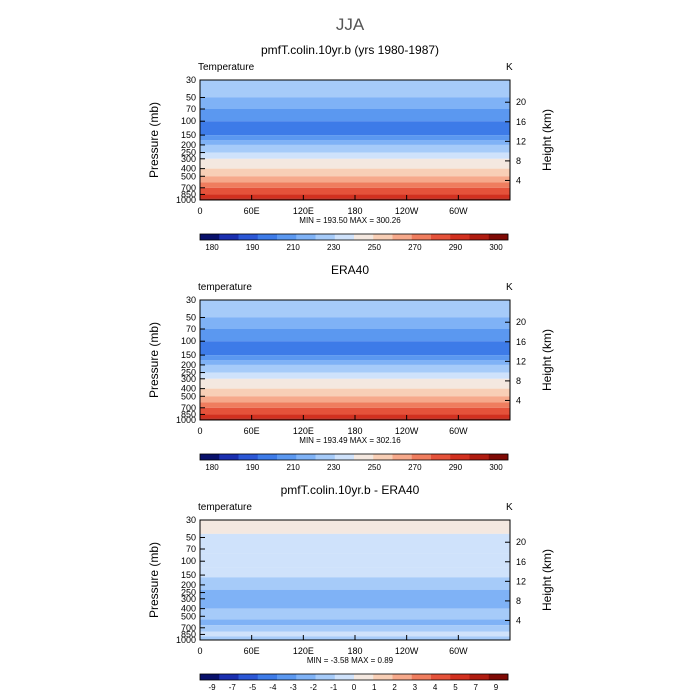 Image resolution: width=700 pixels, height=700 pixels. What do you see at coordinates (407, 211) in the screenshot?
I see `longitude-tick-label: 120W` at bounding box center [407, 211].